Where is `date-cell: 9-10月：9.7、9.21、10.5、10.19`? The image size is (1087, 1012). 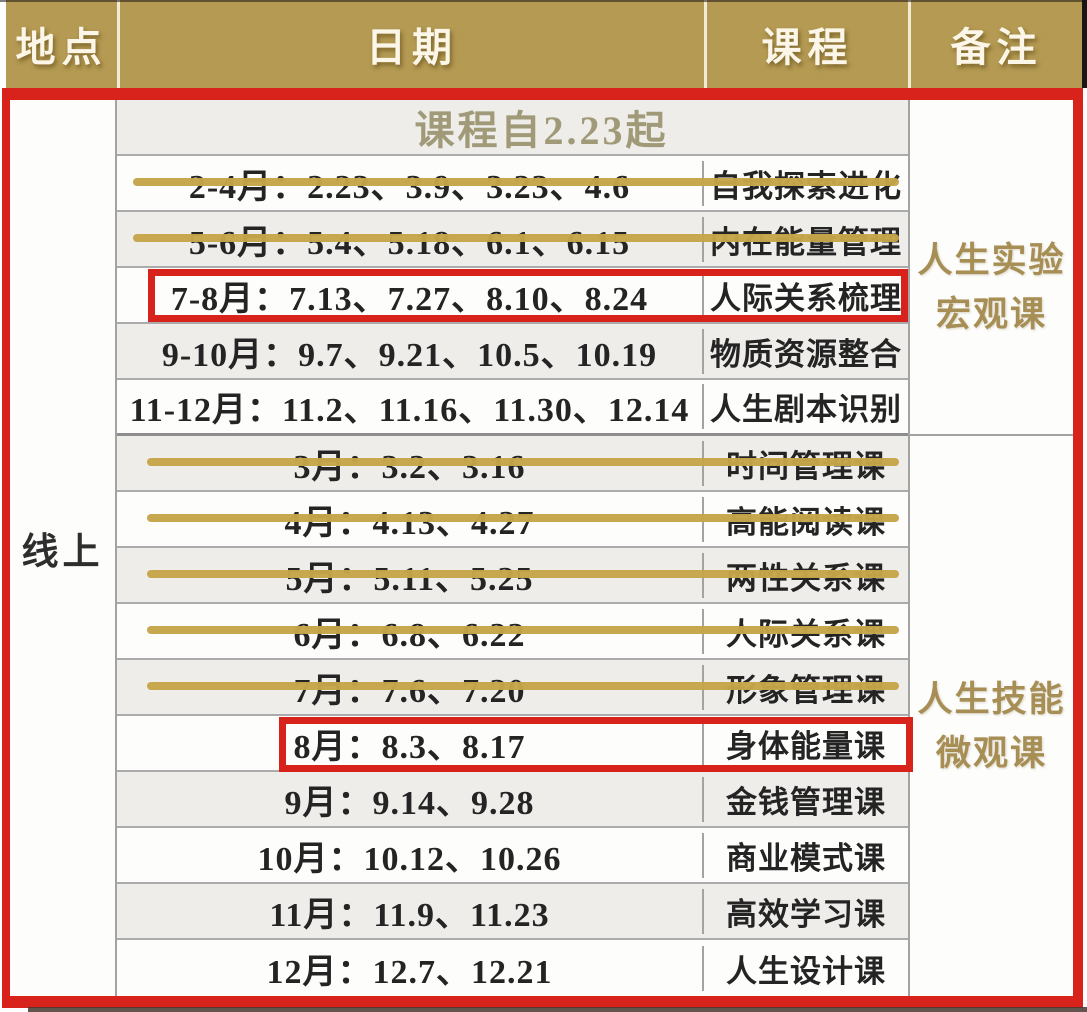
date-cell: 9-10月：9.7、9.21、10.5、10.19 is located at coordinates (409, 355).